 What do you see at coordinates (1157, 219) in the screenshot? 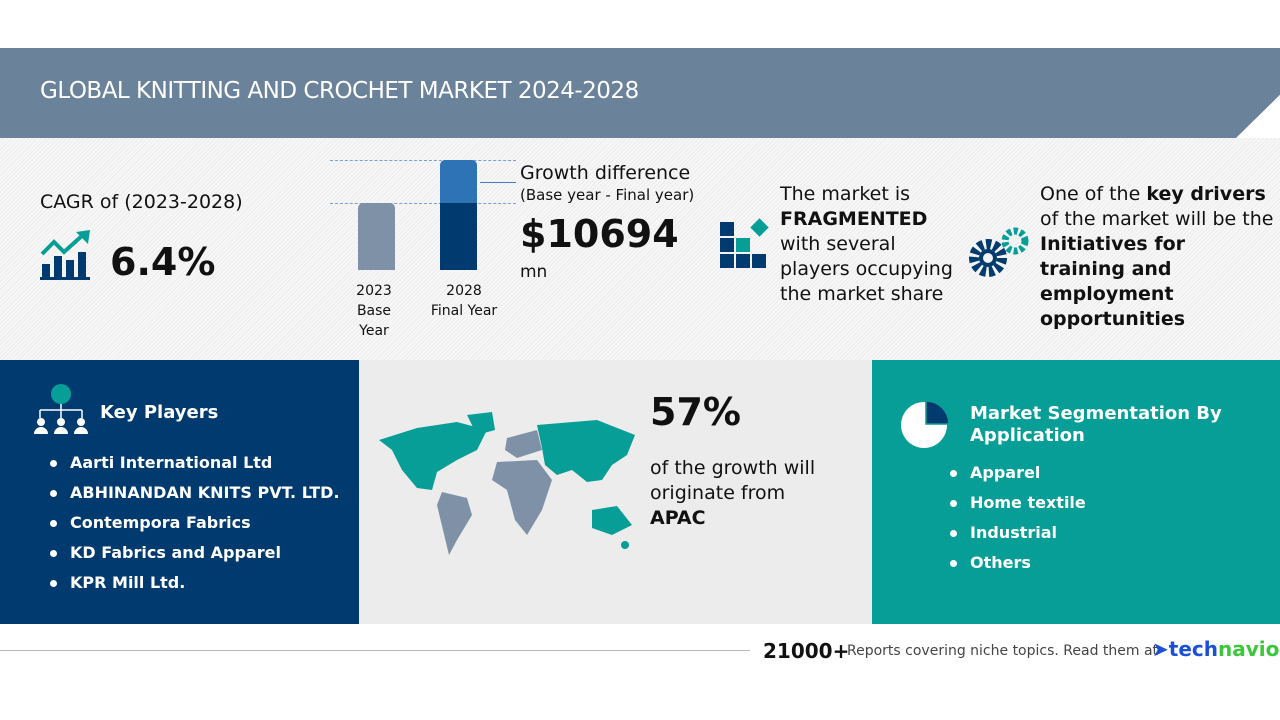
I see `drivers-text: of the market will be the` at bounding box center [1157, 219].